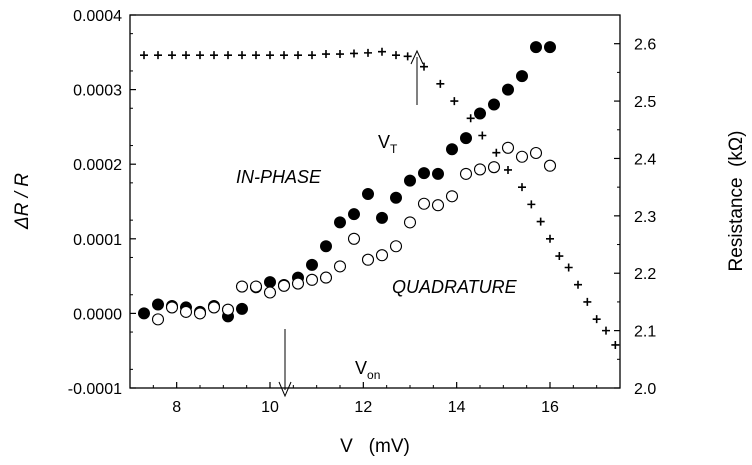  Describe the element at coordinates (373, 375) in the screenshot. I see `von-subscript: on` at that location.